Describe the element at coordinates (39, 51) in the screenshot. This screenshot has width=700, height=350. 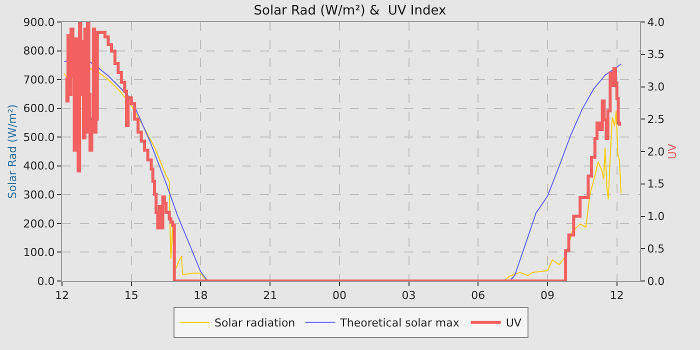
I see `y-tick-label: 800.0` at that location.